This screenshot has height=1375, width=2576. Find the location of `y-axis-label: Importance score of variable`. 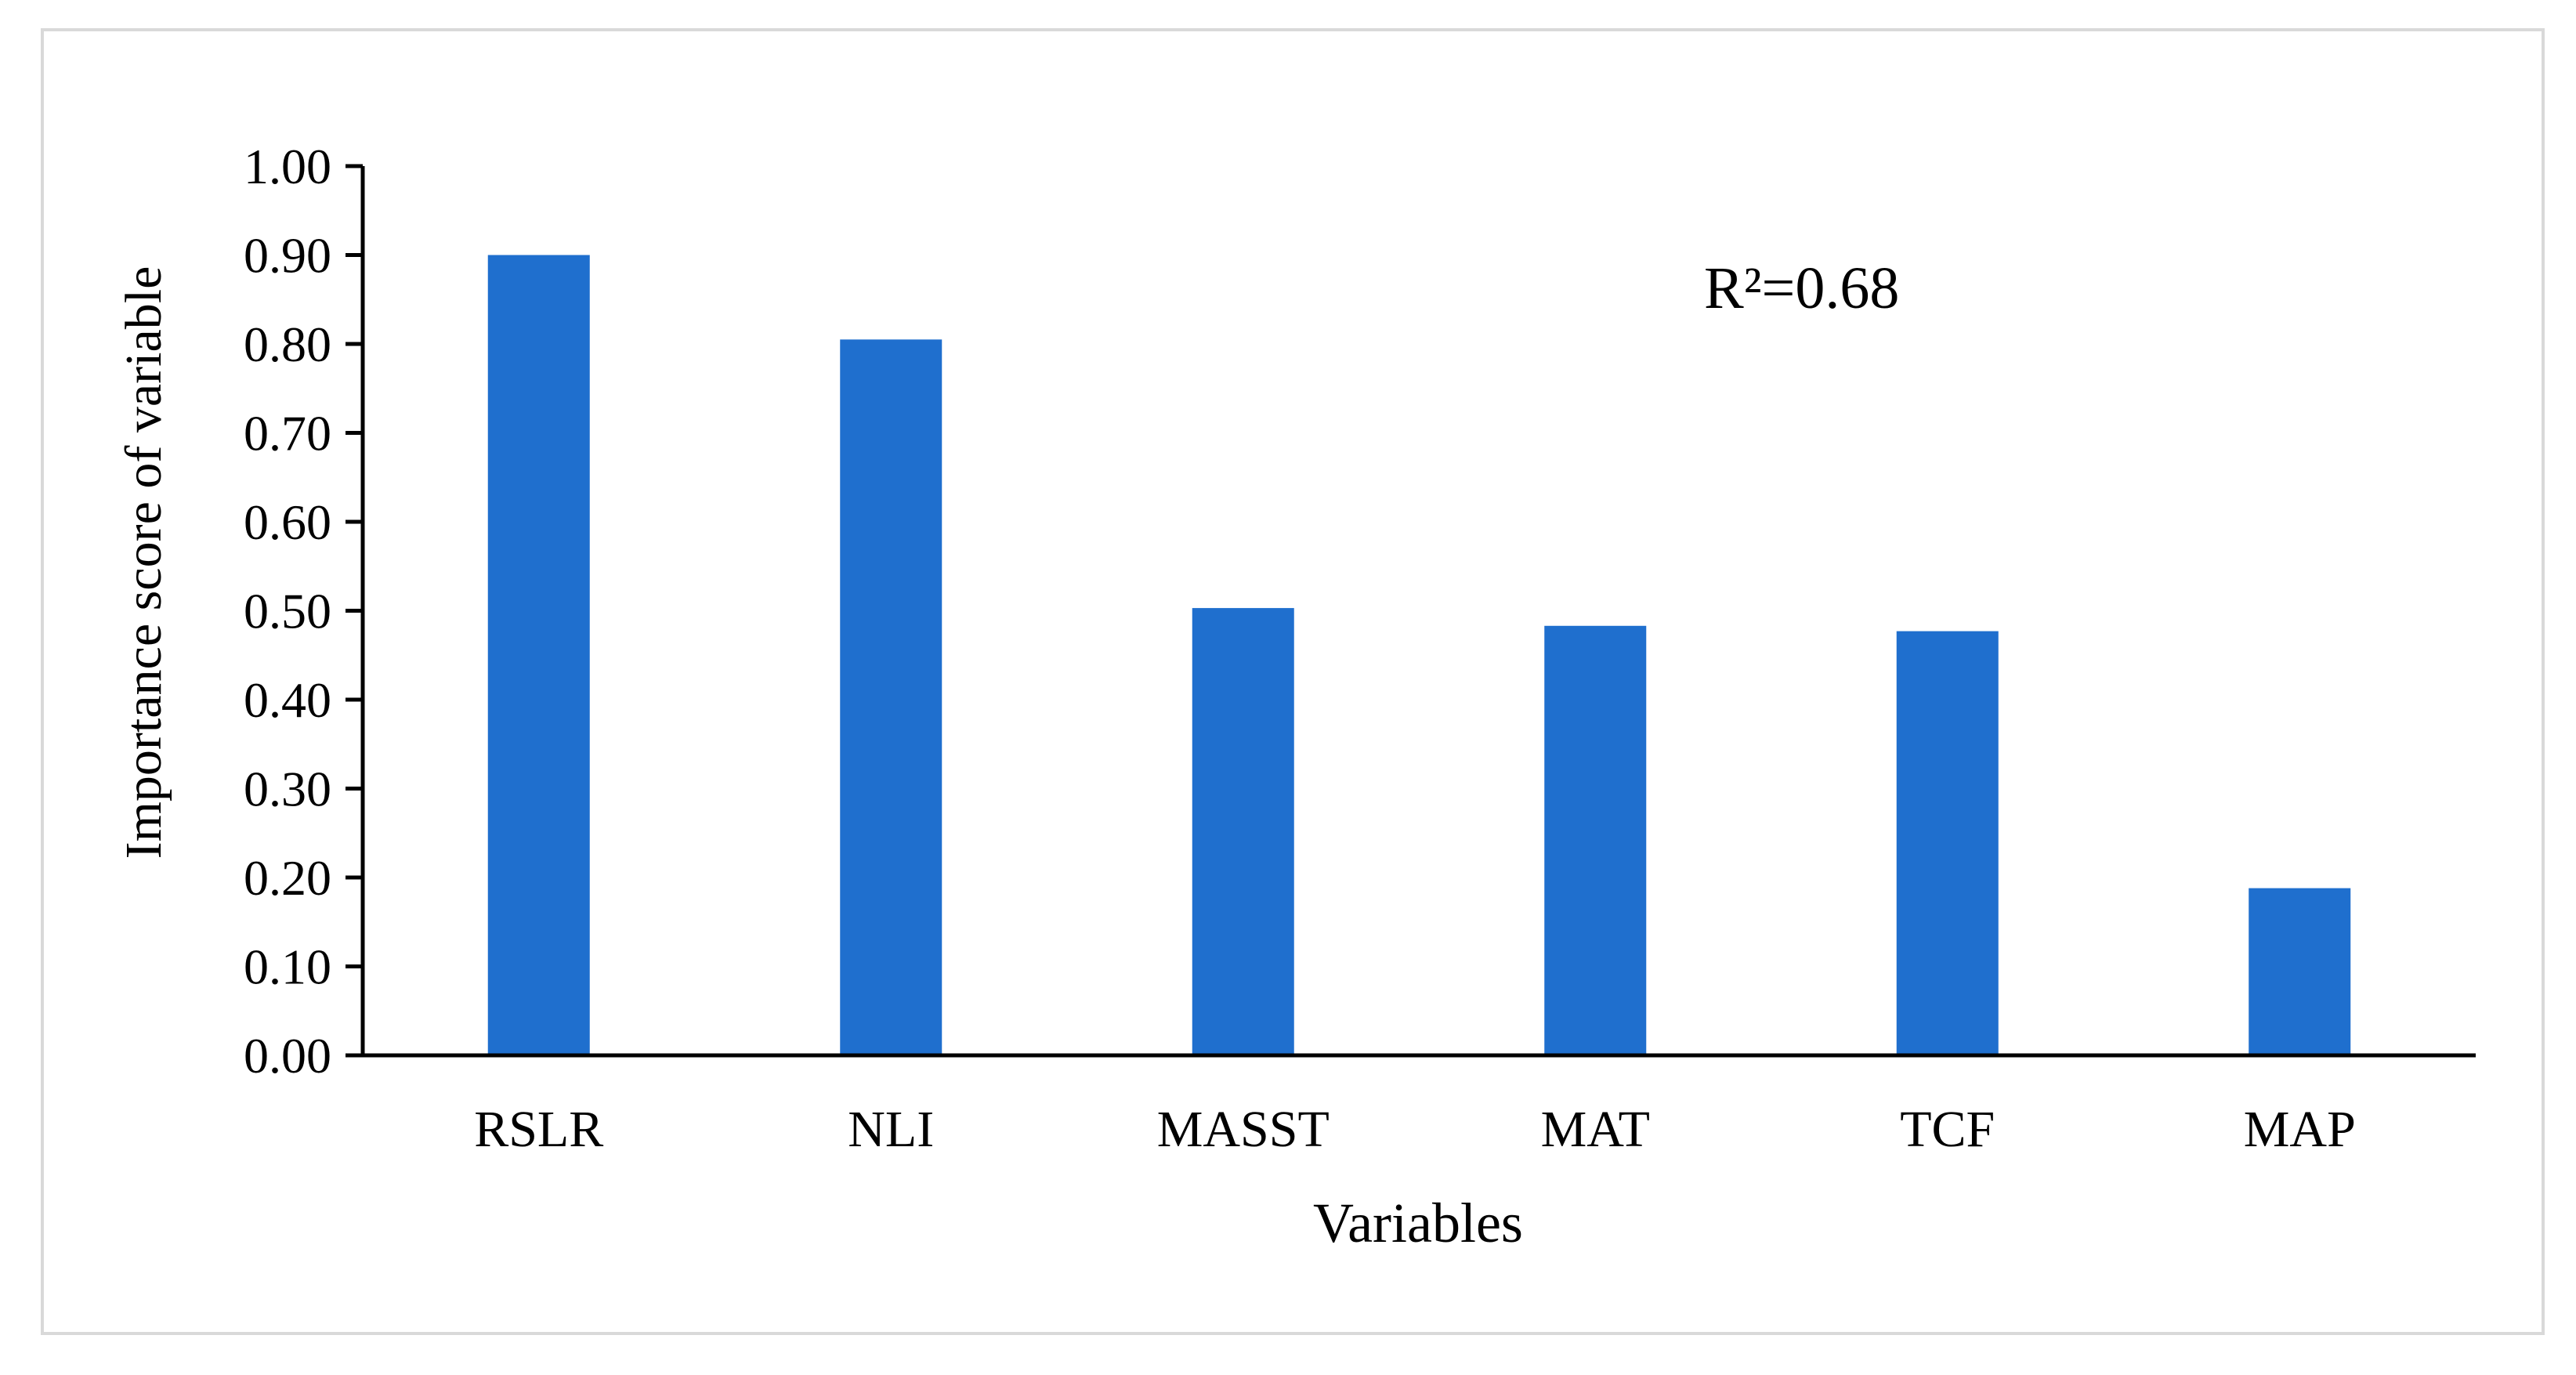

y-axis-label: Importance score of variable is located at coordinates (143, 562).